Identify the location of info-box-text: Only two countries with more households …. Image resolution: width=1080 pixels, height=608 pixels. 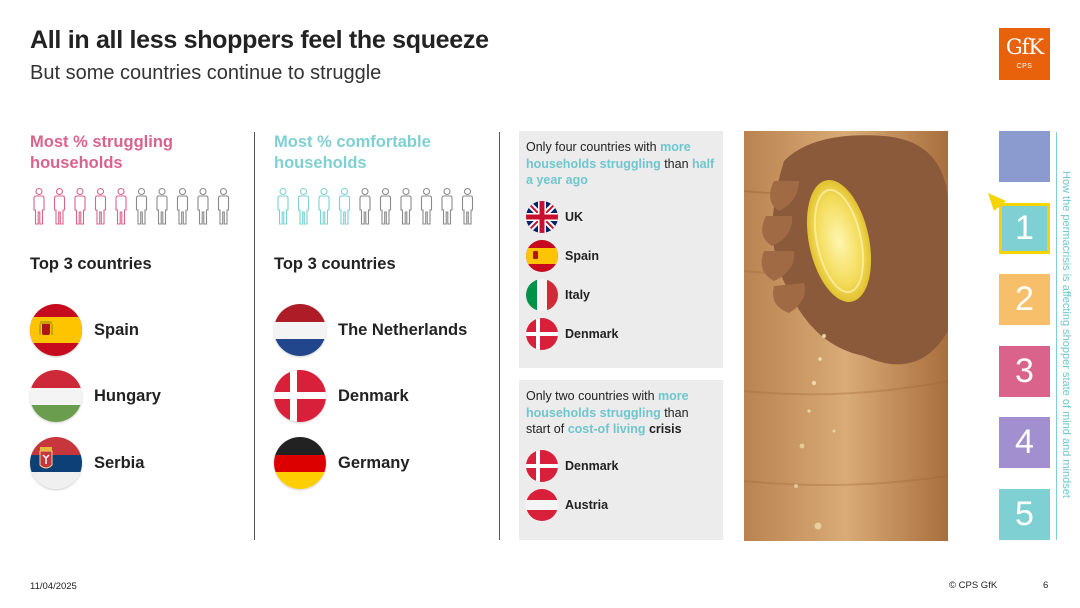
(607, 412).